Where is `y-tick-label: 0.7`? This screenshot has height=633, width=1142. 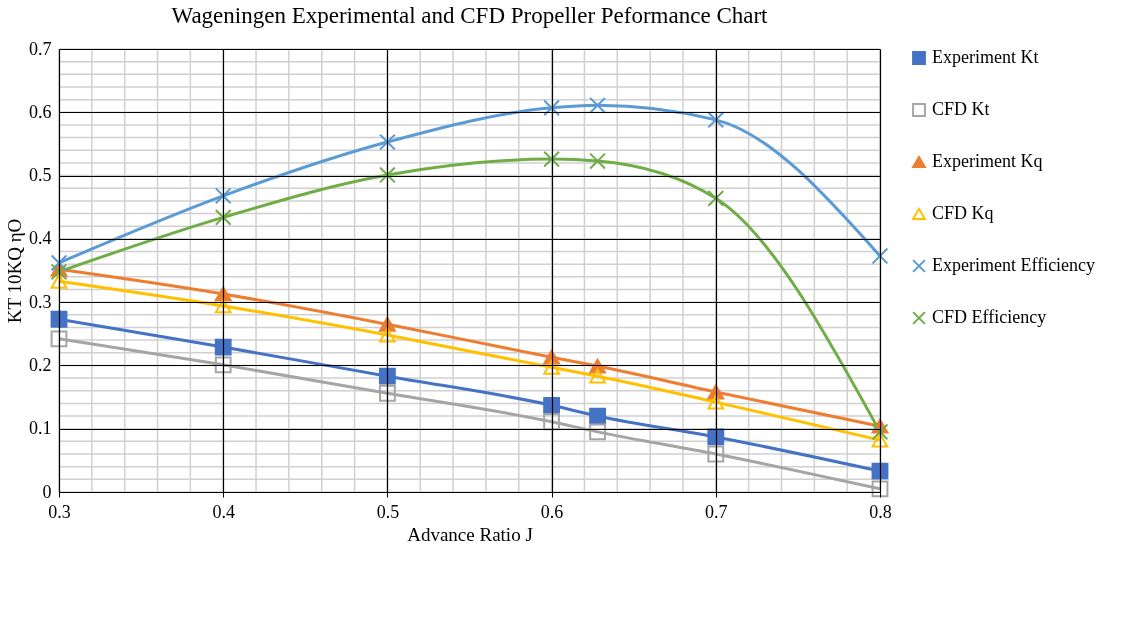
y-tick-label: 0.7 is located at coordinates (40, 48).